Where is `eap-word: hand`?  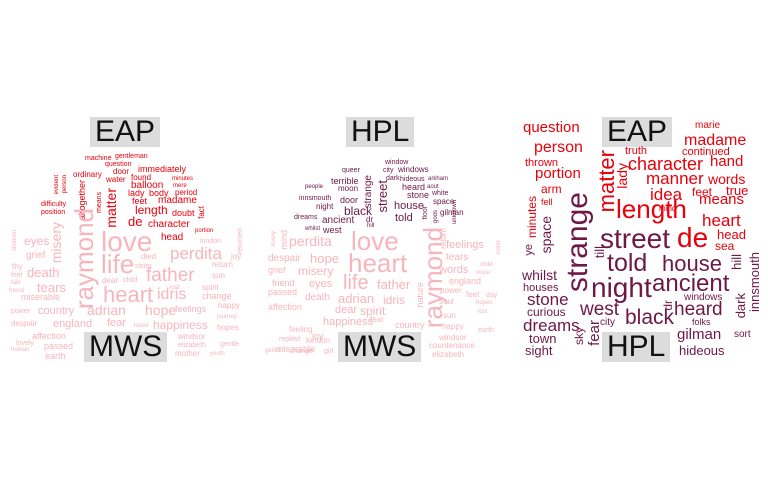
eap-word: hand is located at coordinates (727, 161).